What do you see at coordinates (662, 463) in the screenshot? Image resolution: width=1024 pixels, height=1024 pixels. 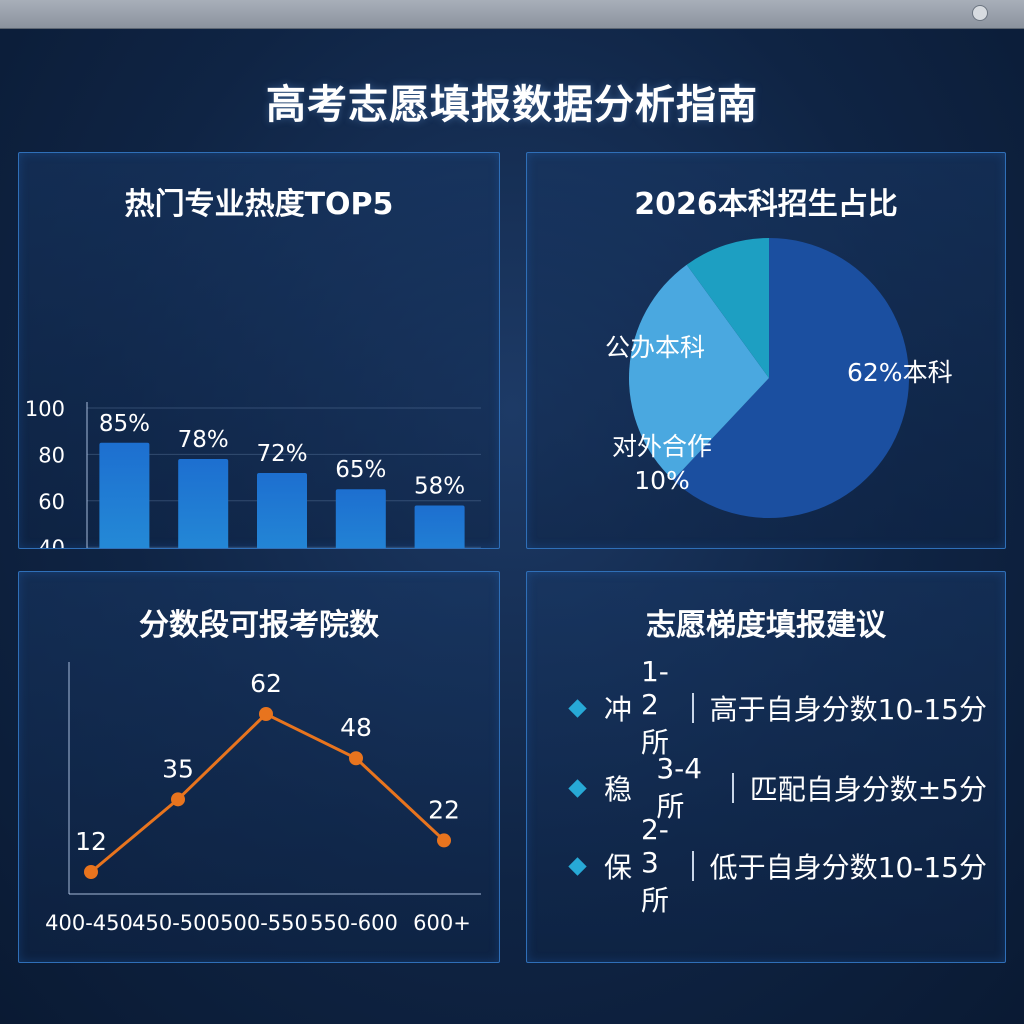 I see `pie-label: 对外合作 10%` at bounding box center [662, 463].